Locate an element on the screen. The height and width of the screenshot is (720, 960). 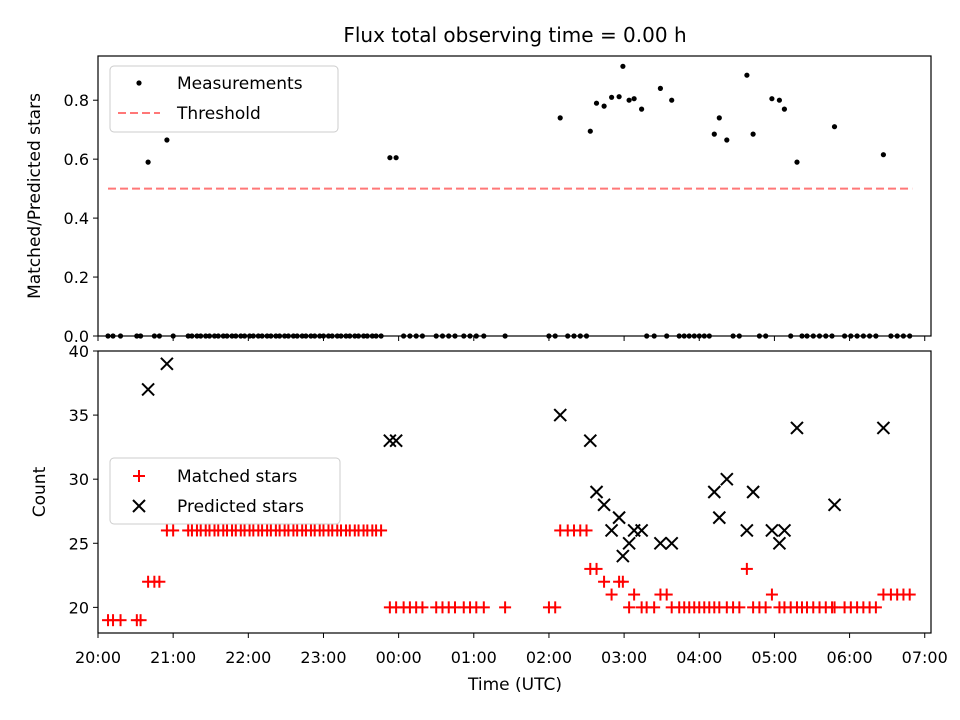
top-legend: Measurements Threshold is located at coordinates (224, 99).